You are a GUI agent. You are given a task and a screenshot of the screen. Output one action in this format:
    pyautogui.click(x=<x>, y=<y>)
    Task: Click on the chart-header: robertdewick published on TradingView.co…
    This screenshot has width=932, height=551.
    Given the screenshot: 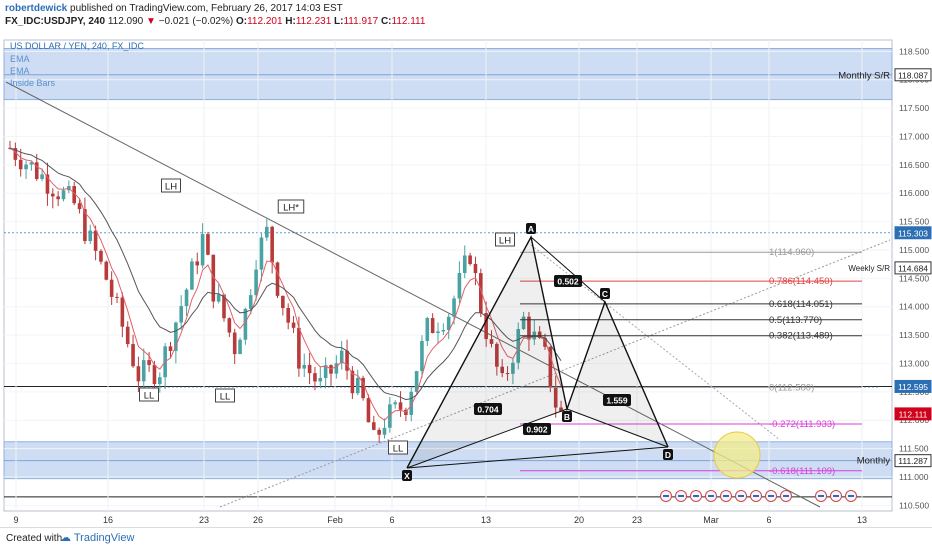 What is the action you would take?
    pyautogui.click(x=466, y=15)
    